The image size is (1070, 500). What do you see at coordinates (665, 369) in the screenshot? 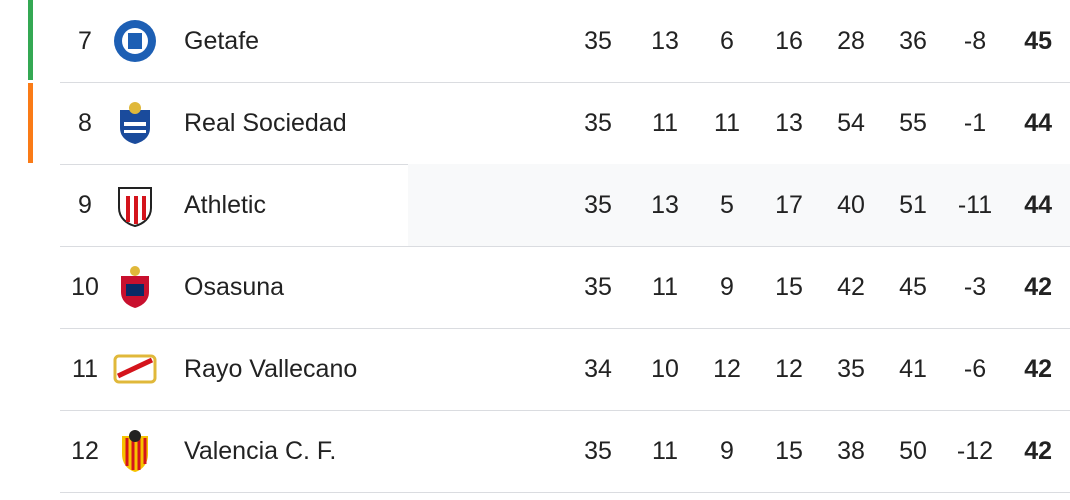
I see `stat: 10` at bounding box center [665, 369].